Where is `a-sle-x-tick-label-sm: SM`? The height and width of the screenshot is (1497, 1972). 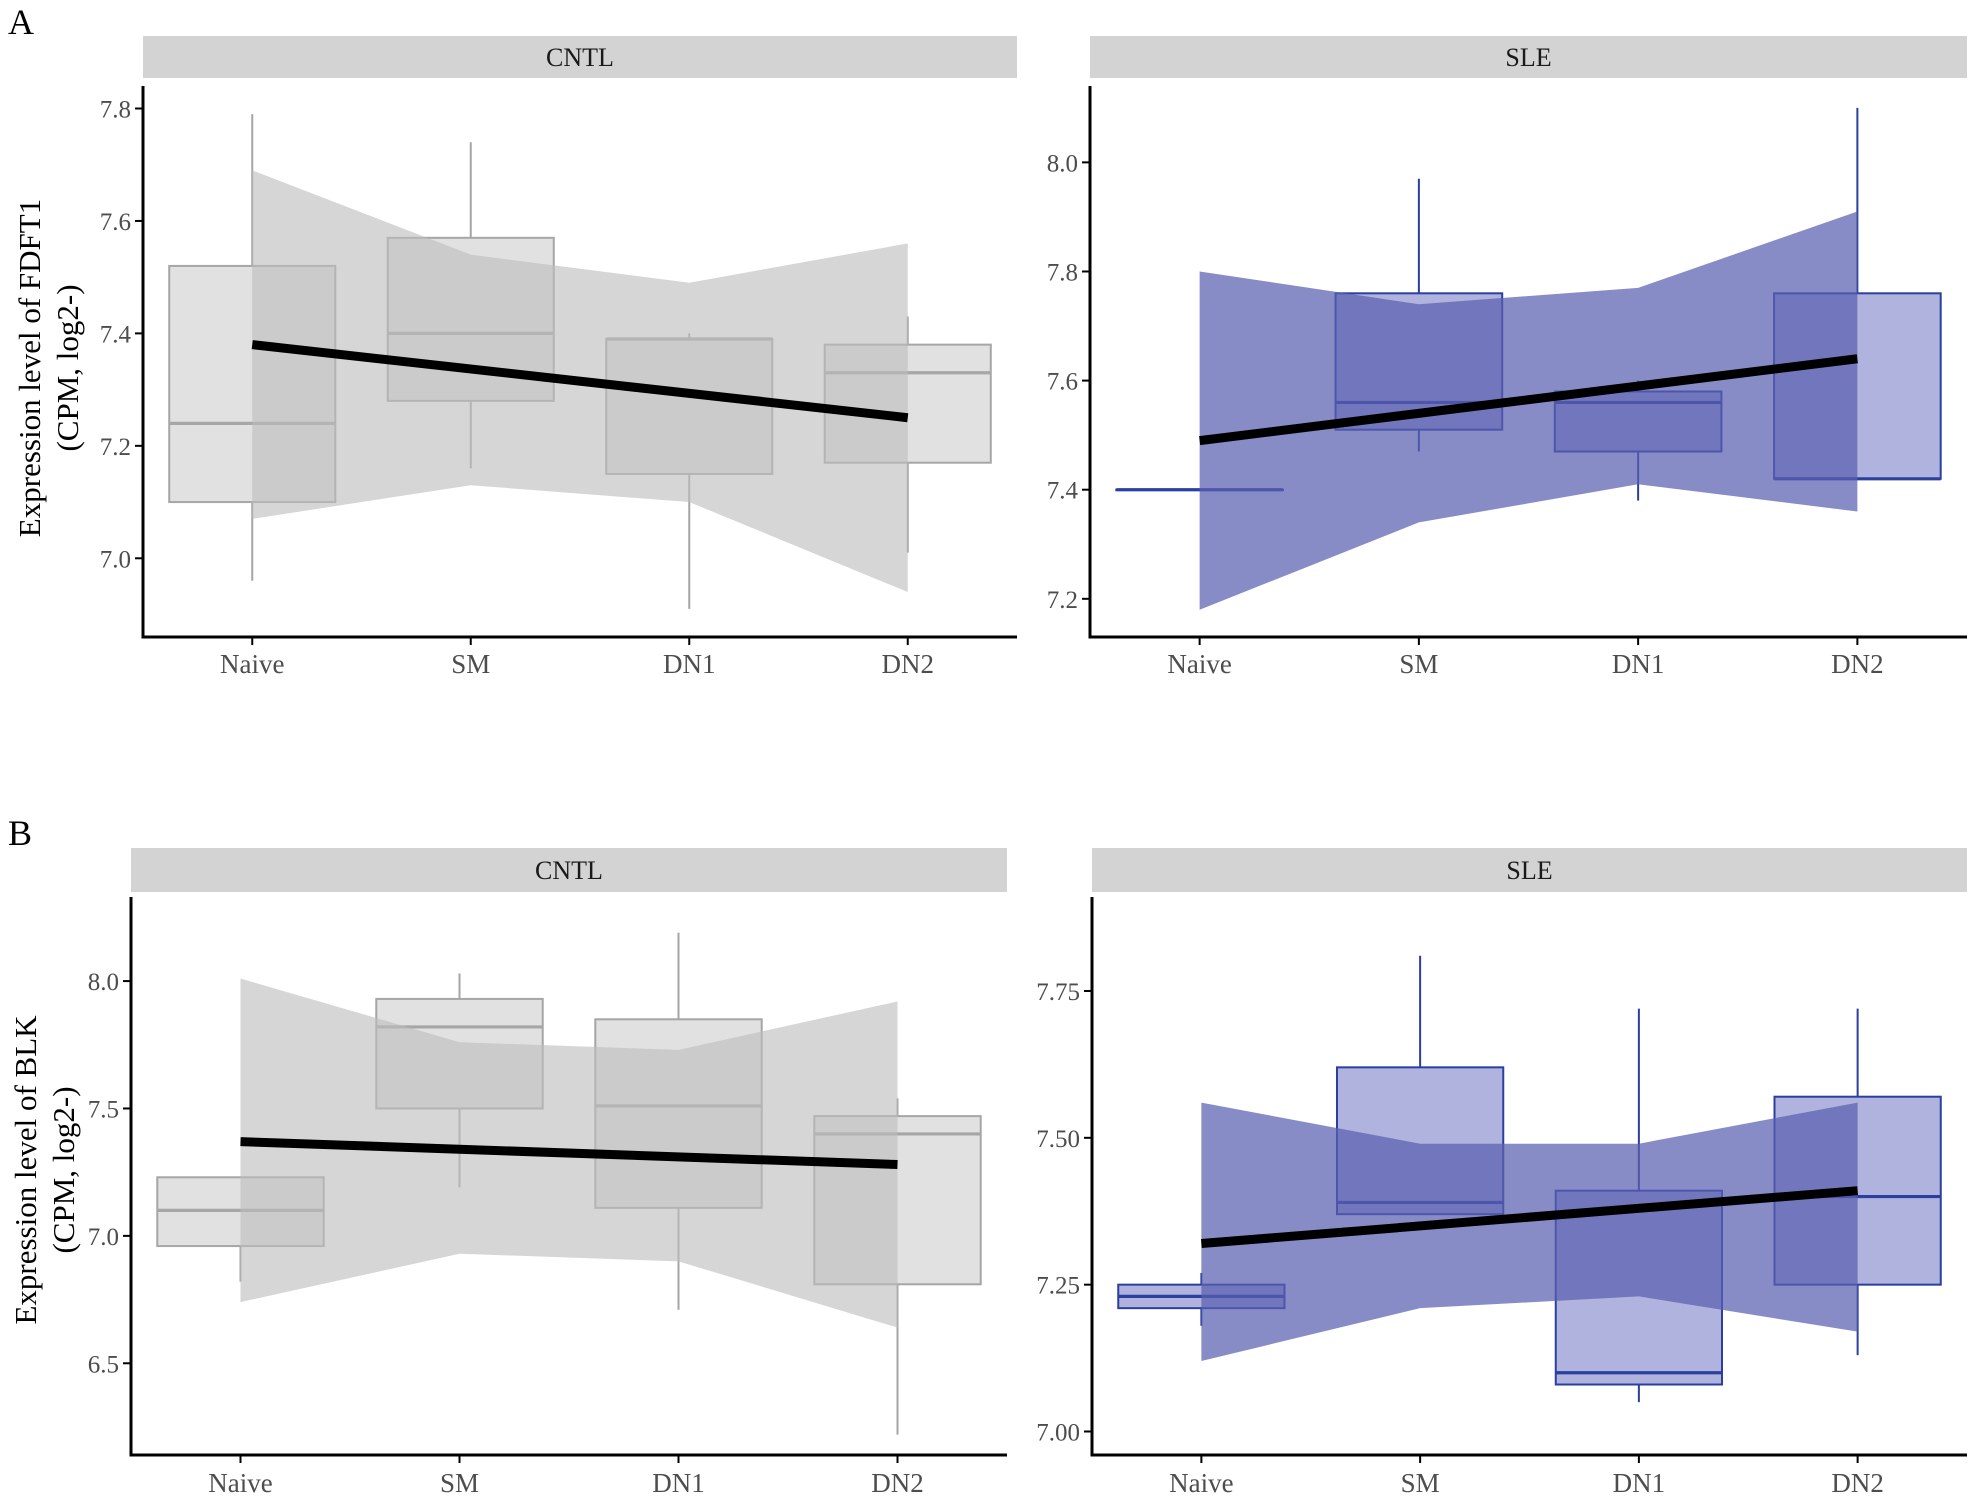
a-sle-x-tick-label-sm: SM is located at coordinates (1418, 664).